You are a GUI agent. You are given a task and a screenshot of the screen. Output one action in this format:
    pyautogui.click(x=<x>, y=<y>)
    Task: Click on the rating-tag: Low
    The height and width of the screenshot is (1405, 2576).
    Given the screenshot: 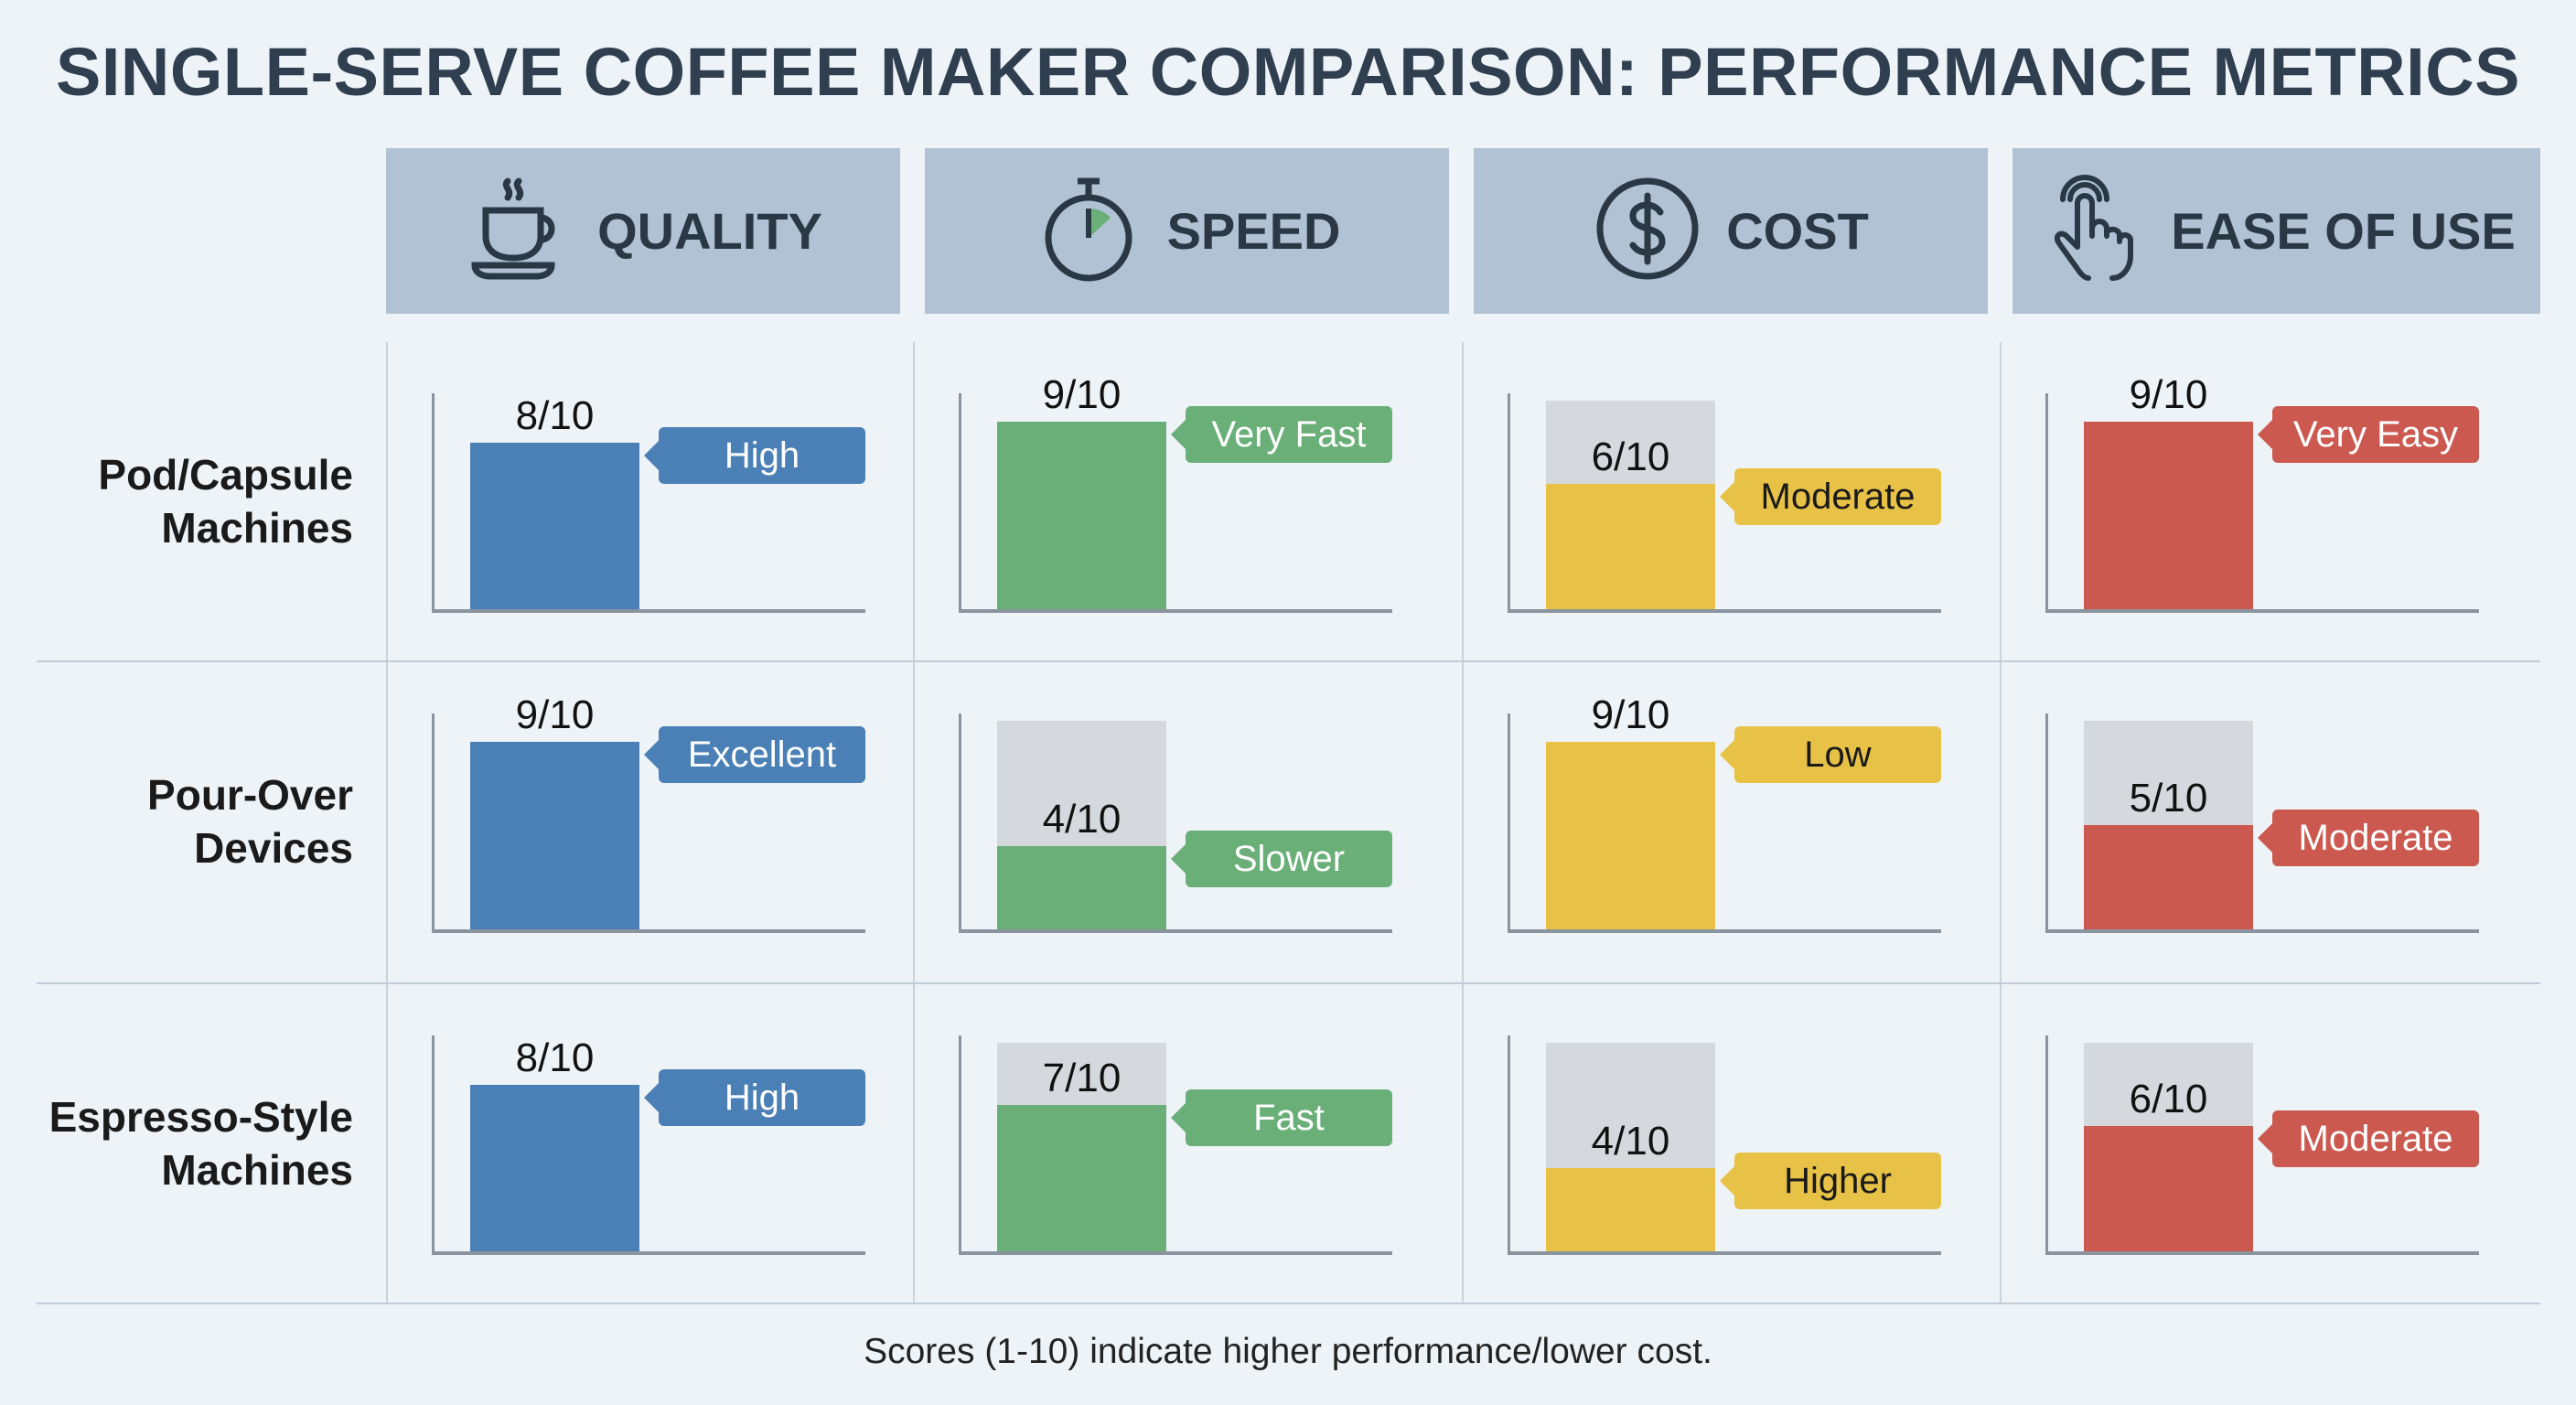 What is the action you would take?
    pyautogui.click(x=1831, y=754)
    